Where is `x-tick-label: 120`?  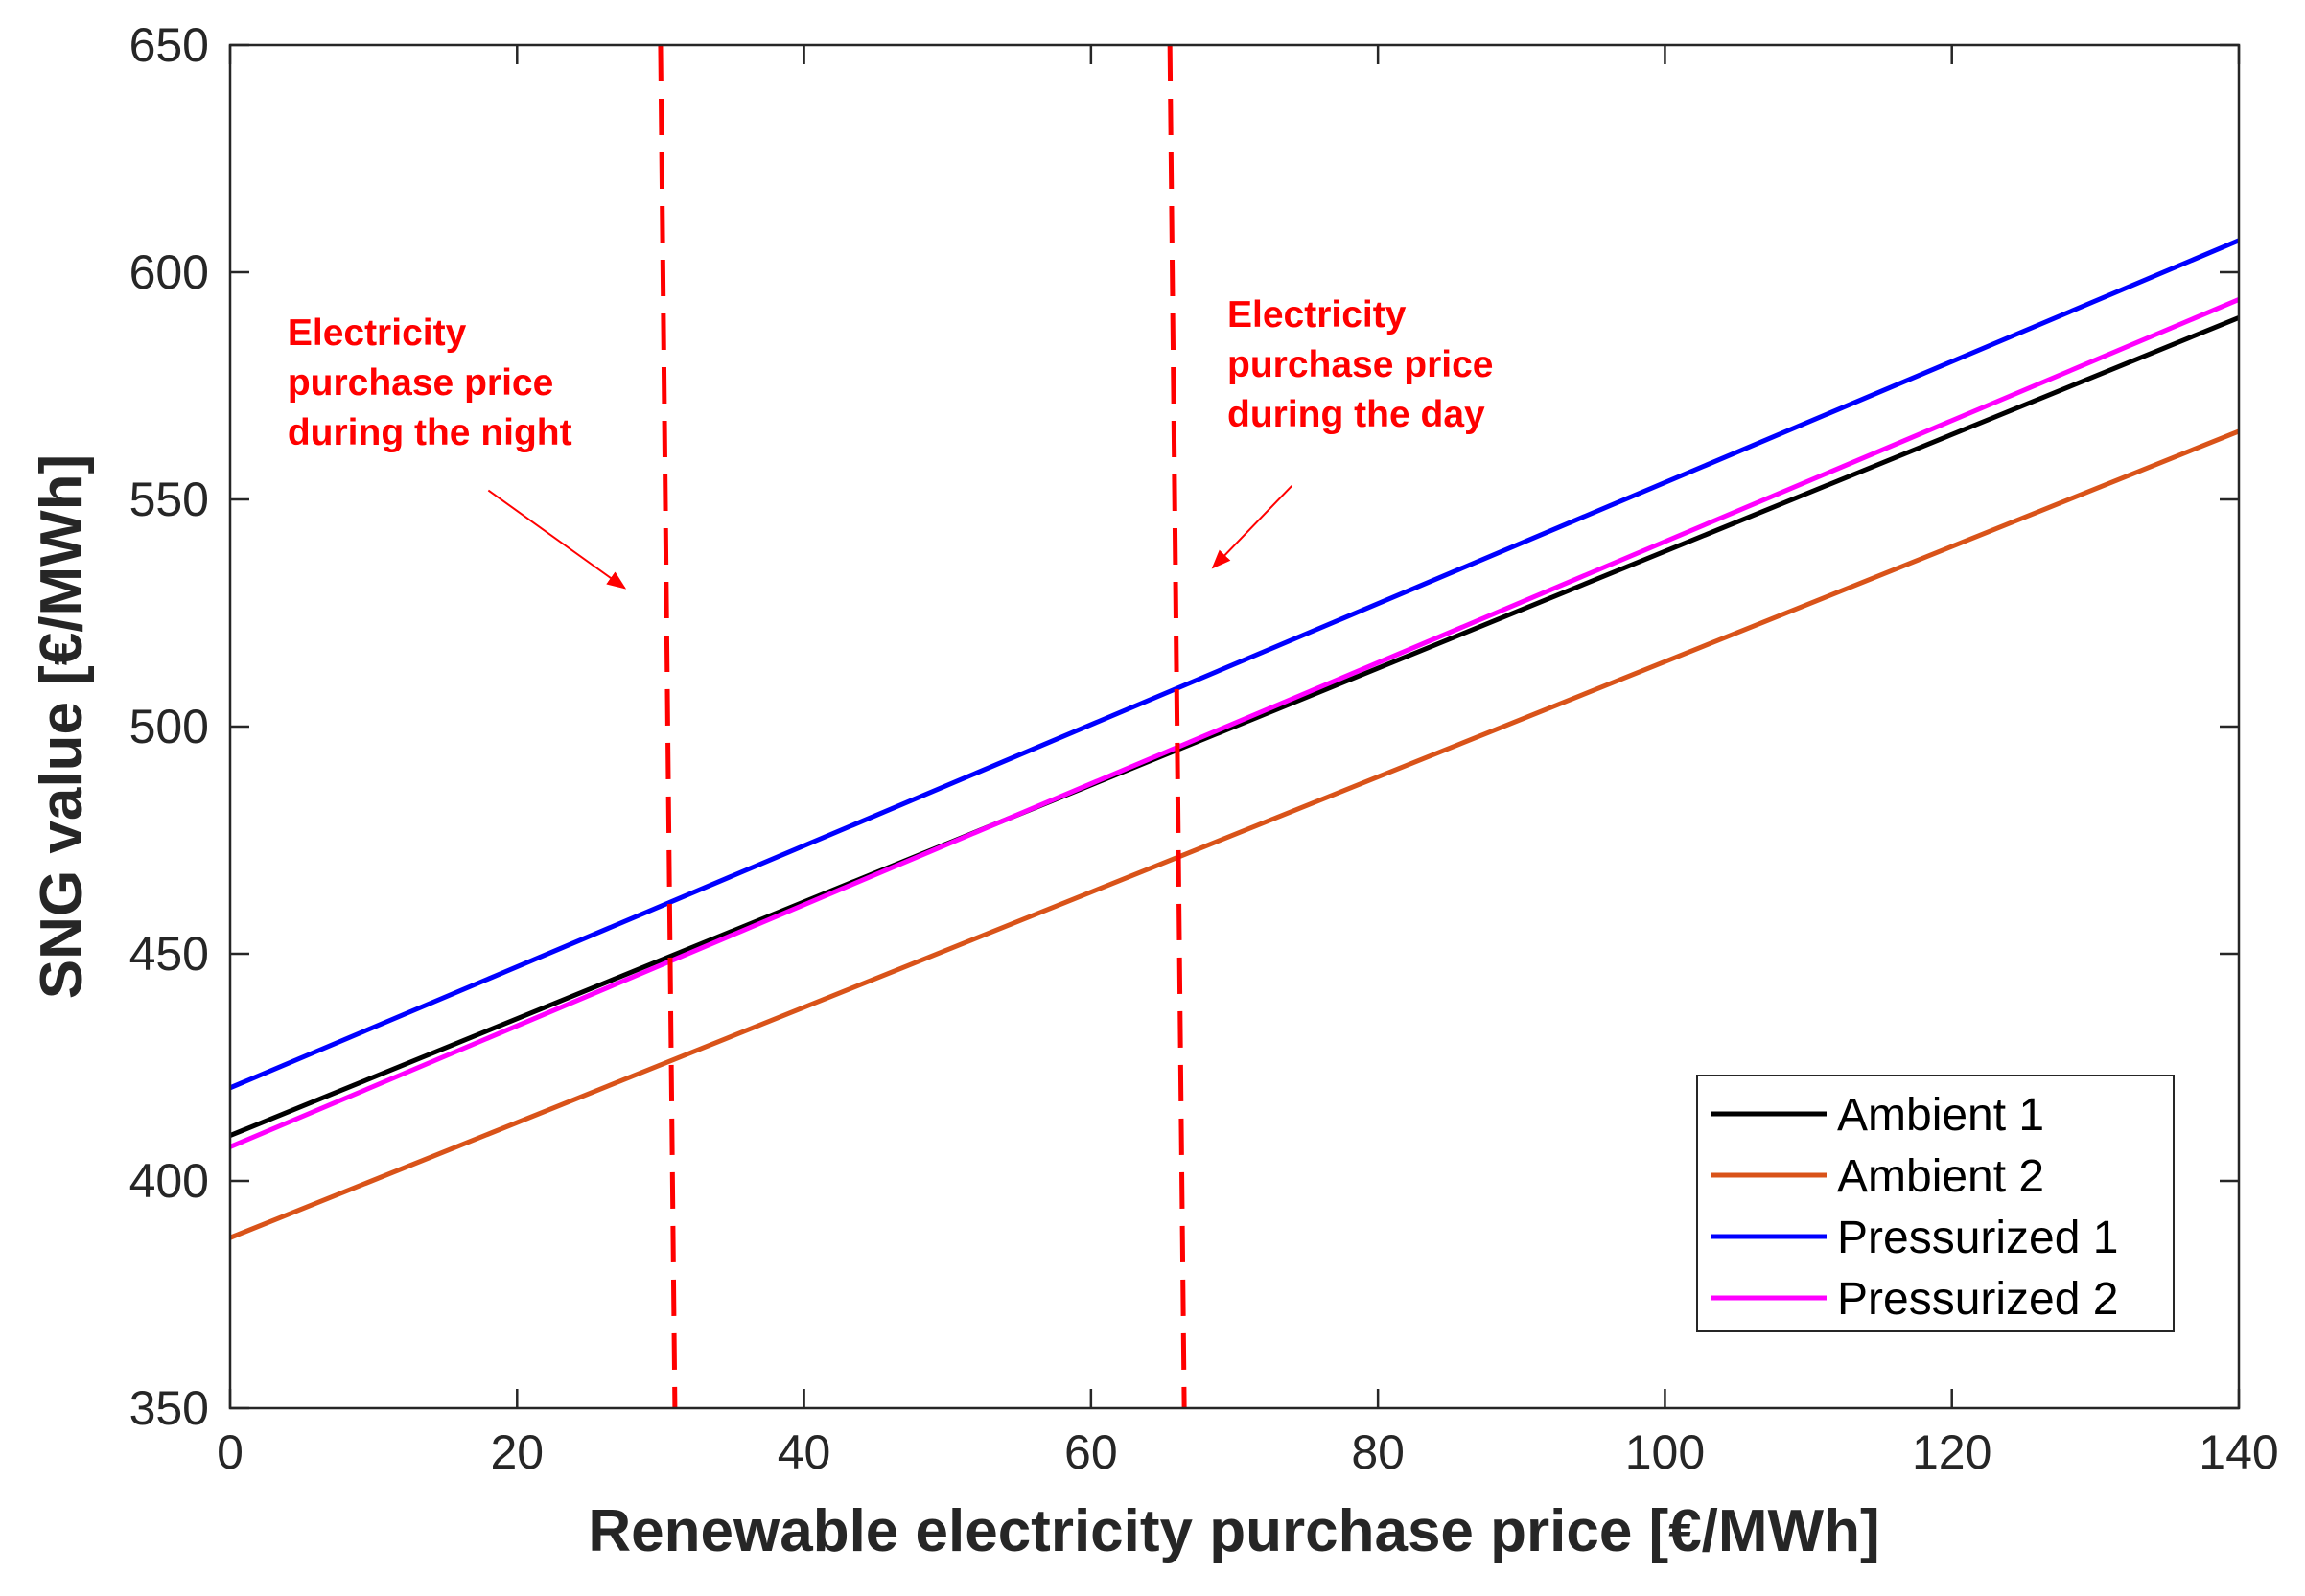 x-tick-label: 120 is located at coordinates (1951, 1452).